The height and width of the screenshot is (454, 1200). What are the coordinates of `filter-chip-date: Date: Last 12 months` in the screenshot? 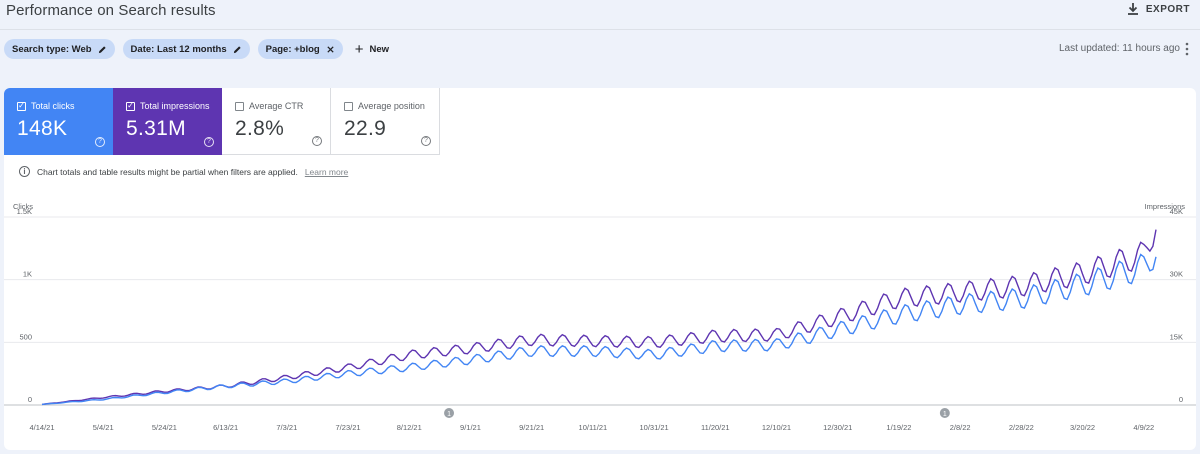 It's located at (186, 49).